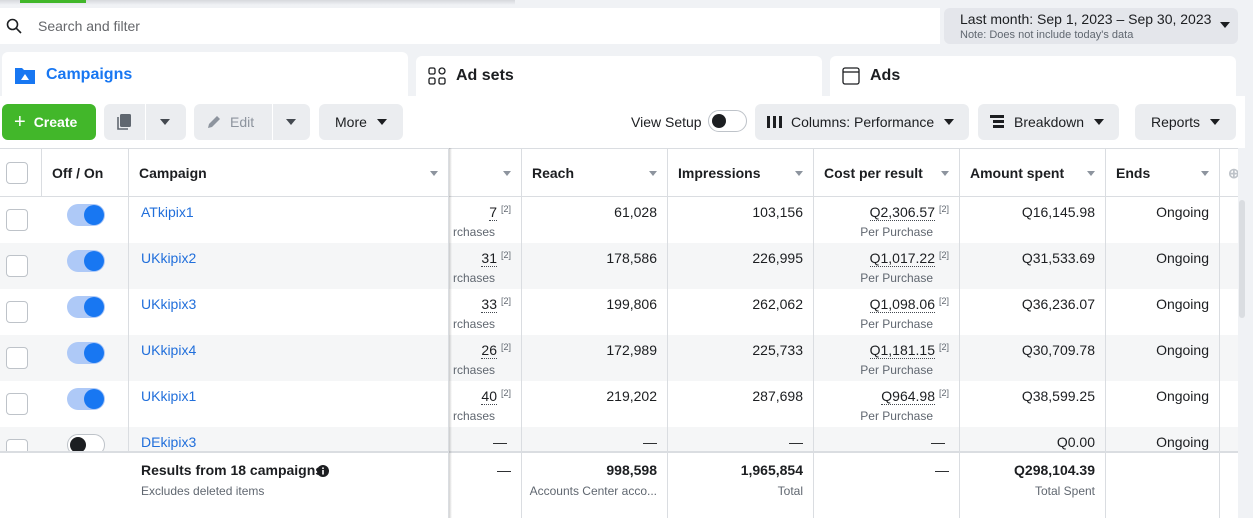  What do you see at coordinates (1054, 470) in the screenshot?
I see `footer-spent-value: Q298,104.39` at bounding box center [1054, 470].